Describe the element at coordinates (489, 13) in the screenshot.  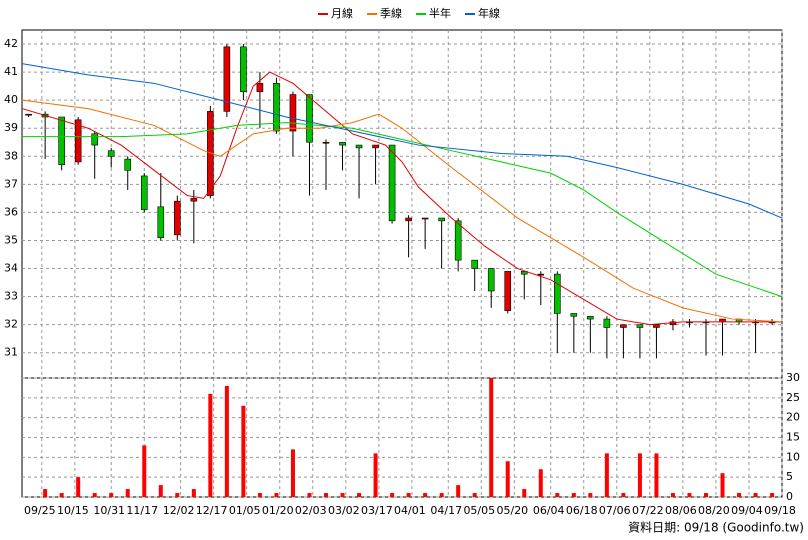
I see `legend-label: 年線` at that location.